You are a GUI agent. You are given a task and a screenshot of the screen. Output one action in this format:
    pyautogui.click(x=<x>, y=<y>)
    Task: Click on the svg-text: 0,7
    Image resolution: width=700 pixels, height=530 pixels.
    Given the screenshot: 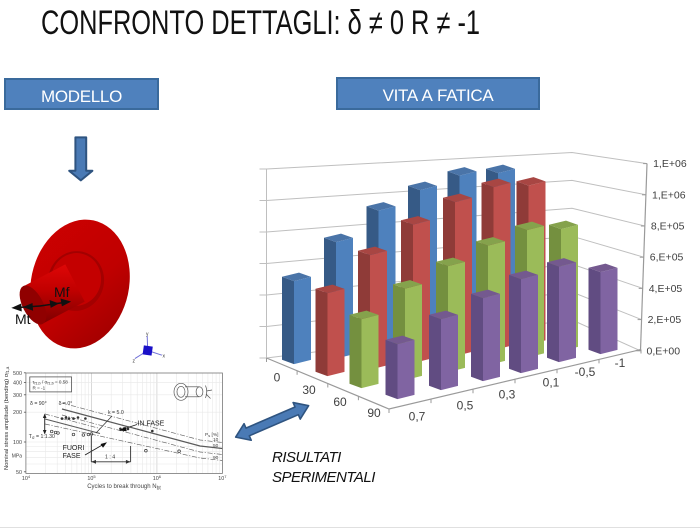 What is the action you would take?
    pyautogui.click(x=417, y=417)
    